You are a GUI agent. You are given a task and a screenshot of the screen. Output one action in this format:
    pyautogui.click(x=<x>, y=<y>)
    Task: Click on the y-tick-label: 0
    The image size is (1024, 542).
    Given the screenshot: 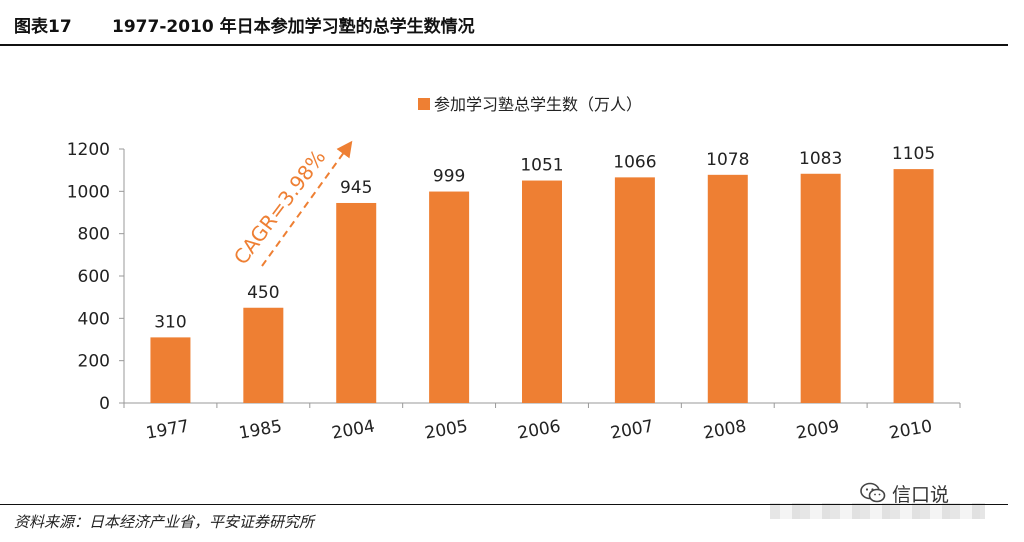 What is the action you would take?
    pyautogui.click(x=104, y=404)
    